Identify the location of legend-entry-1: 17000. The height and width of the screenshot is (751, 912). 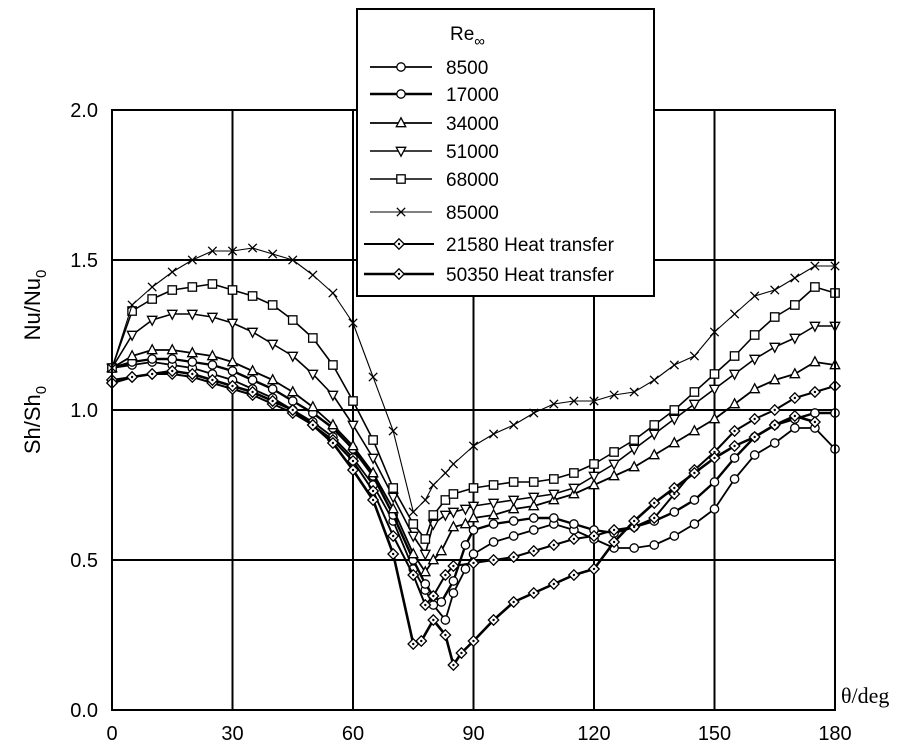
(434, 95).